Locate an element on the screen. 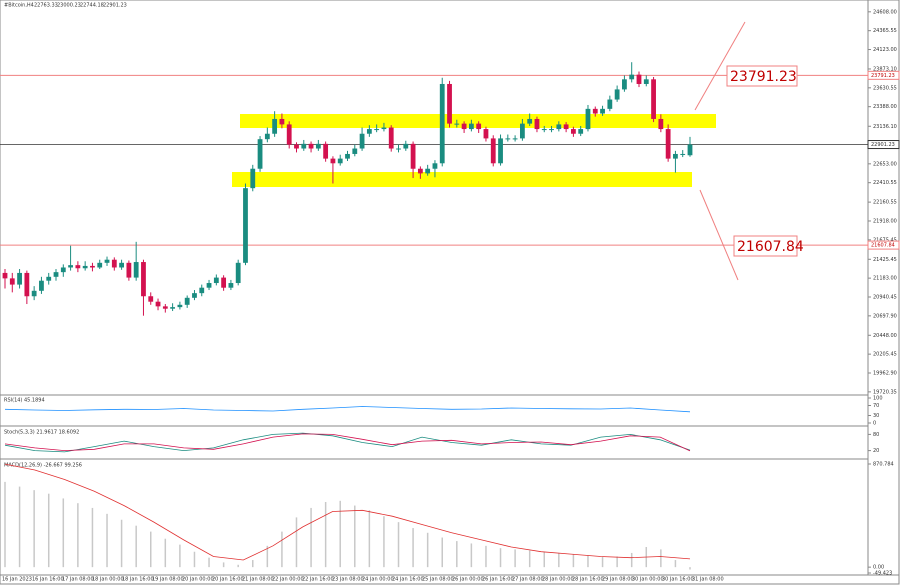 The width and height of the screenshot is (900, 585). price-label: 24365.55 is located at coordinates (885, 31).